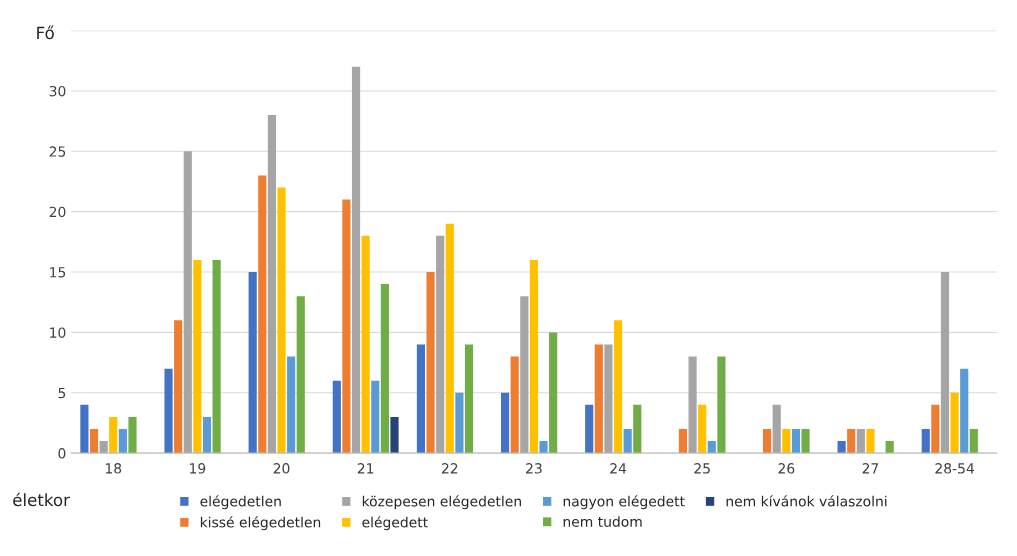 The image size is (1017, 556). What do you see at coordinates (365, 468) in the screenshot?
I see `x-tick-label: 21` at bounding box center [365, 468].